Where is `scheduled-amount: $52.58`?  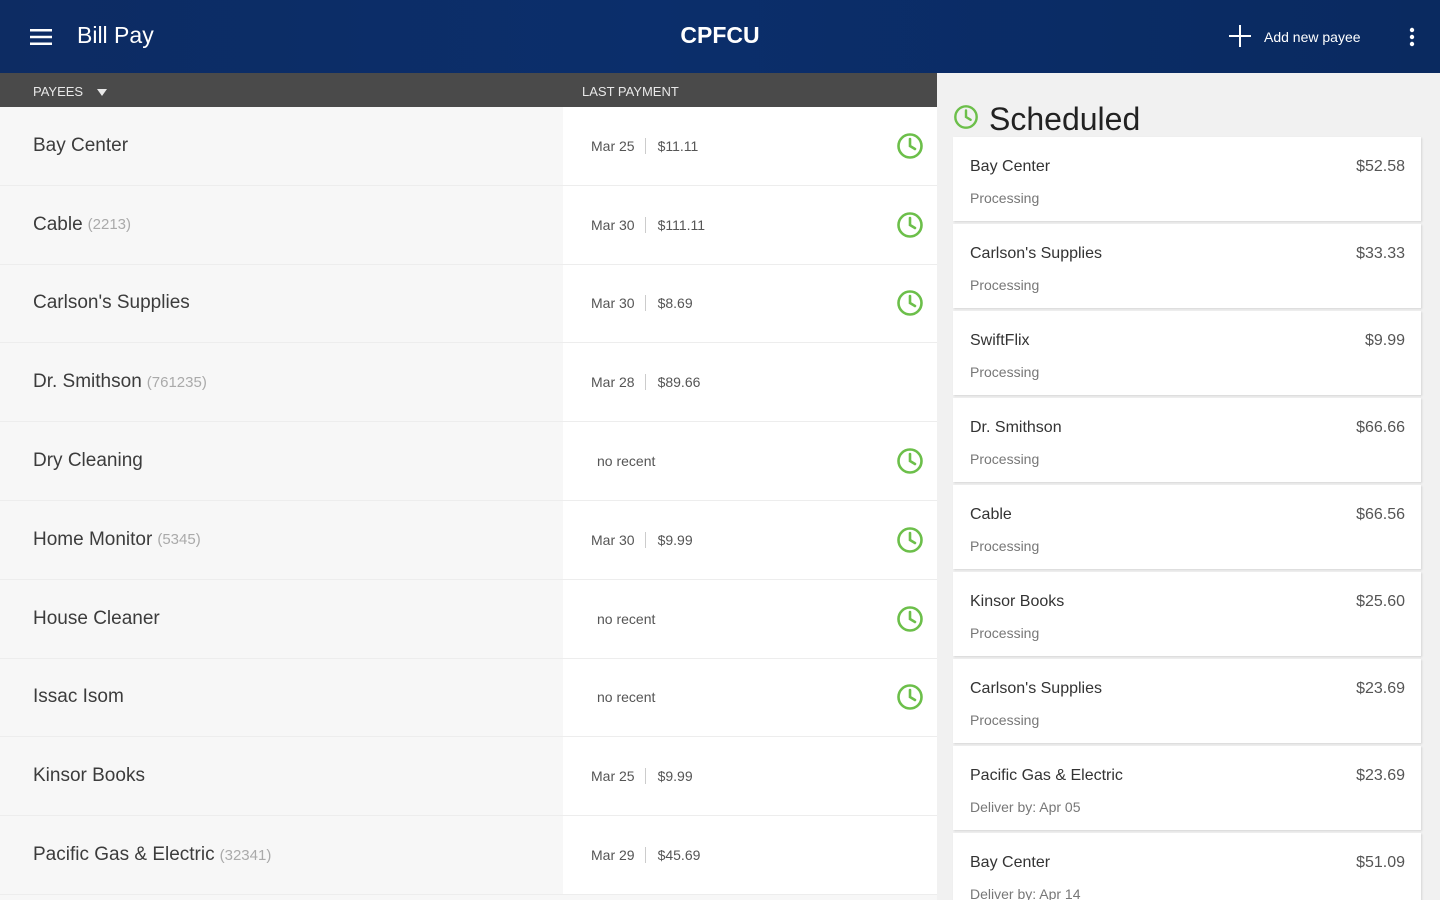 scheduled-amount: $52.58 is located at coordinates (1380, 166).